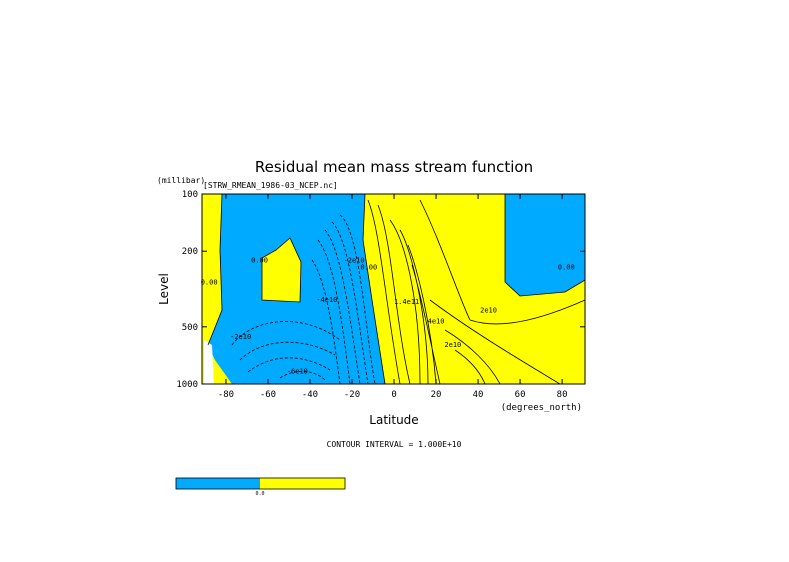 This screenshot has height=562, width=789. What do you see at coordinates (545, 245) in the screenshot?
I see `negative-region` at bounding box center [545, 245].